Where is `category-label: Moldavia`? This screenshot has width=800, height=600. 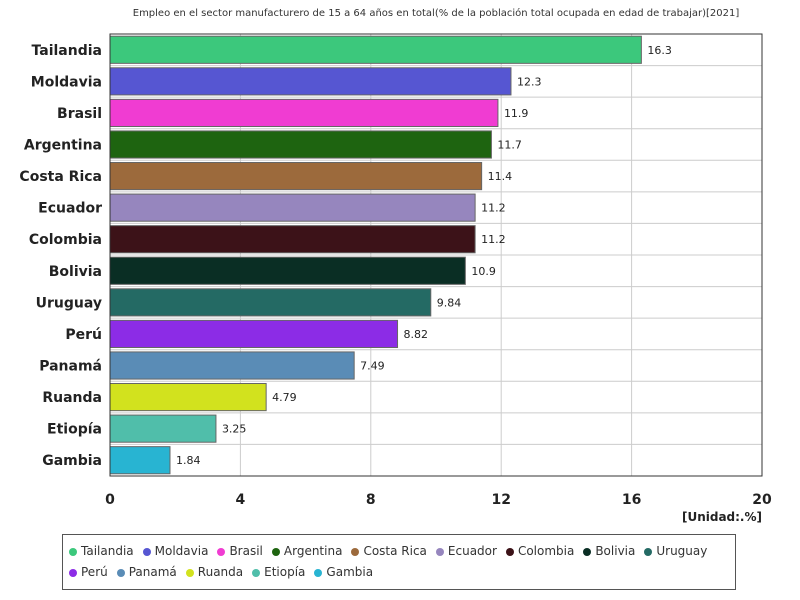 category-label: Moldavia is located at coordinates (66, 82).